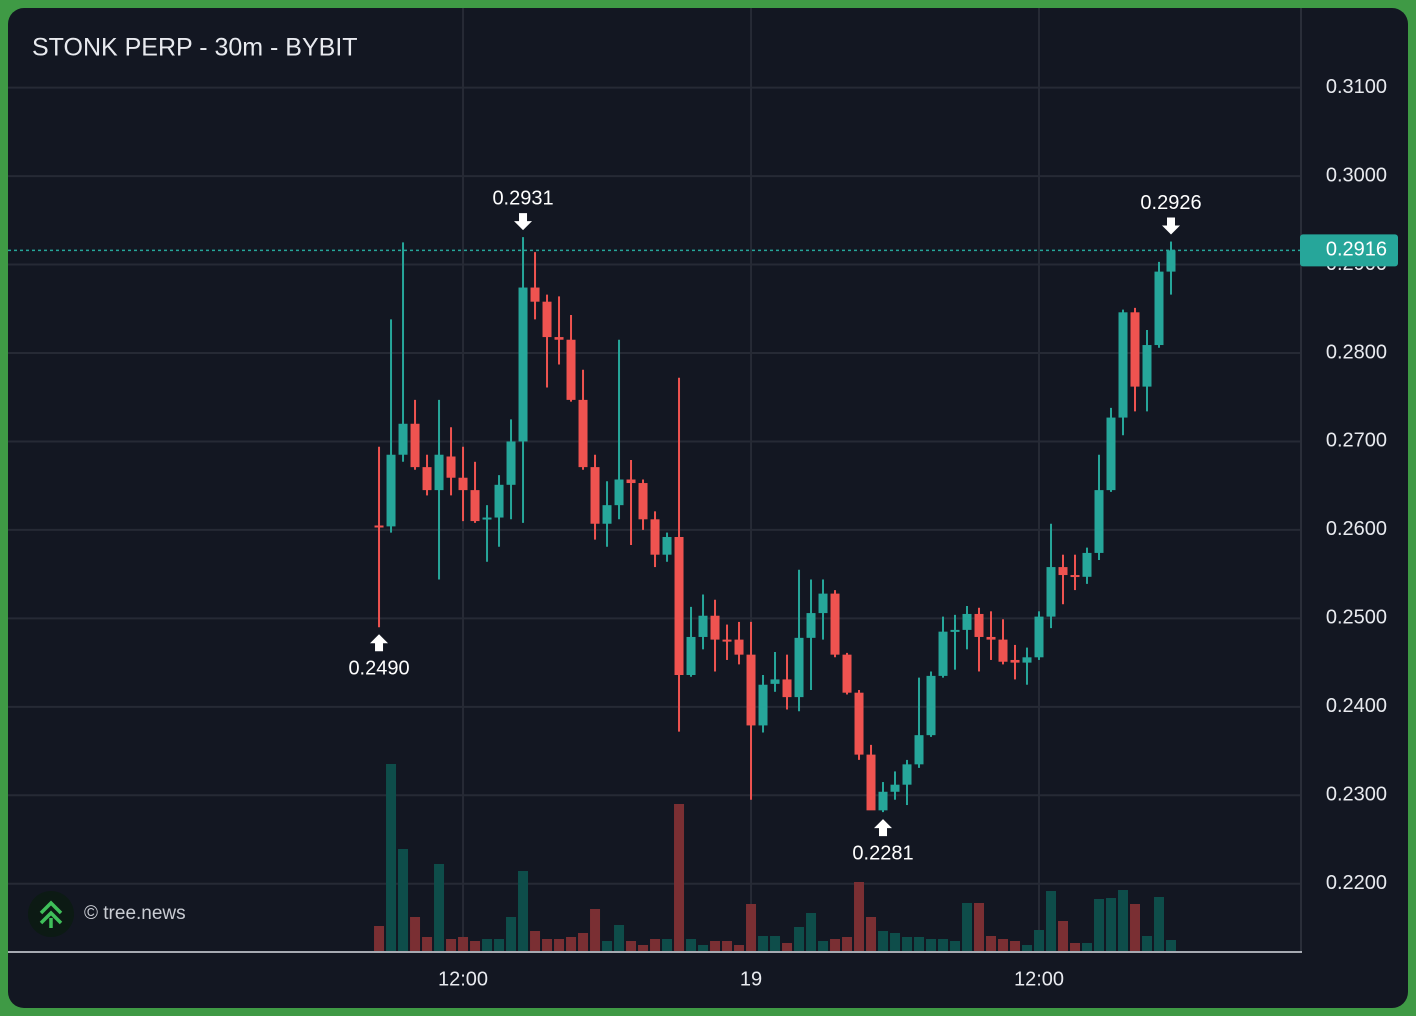 The height and width of the screenshot is (1016, 1416). I want to click on y-tick-label: 0.3000, so click(1356, 175).